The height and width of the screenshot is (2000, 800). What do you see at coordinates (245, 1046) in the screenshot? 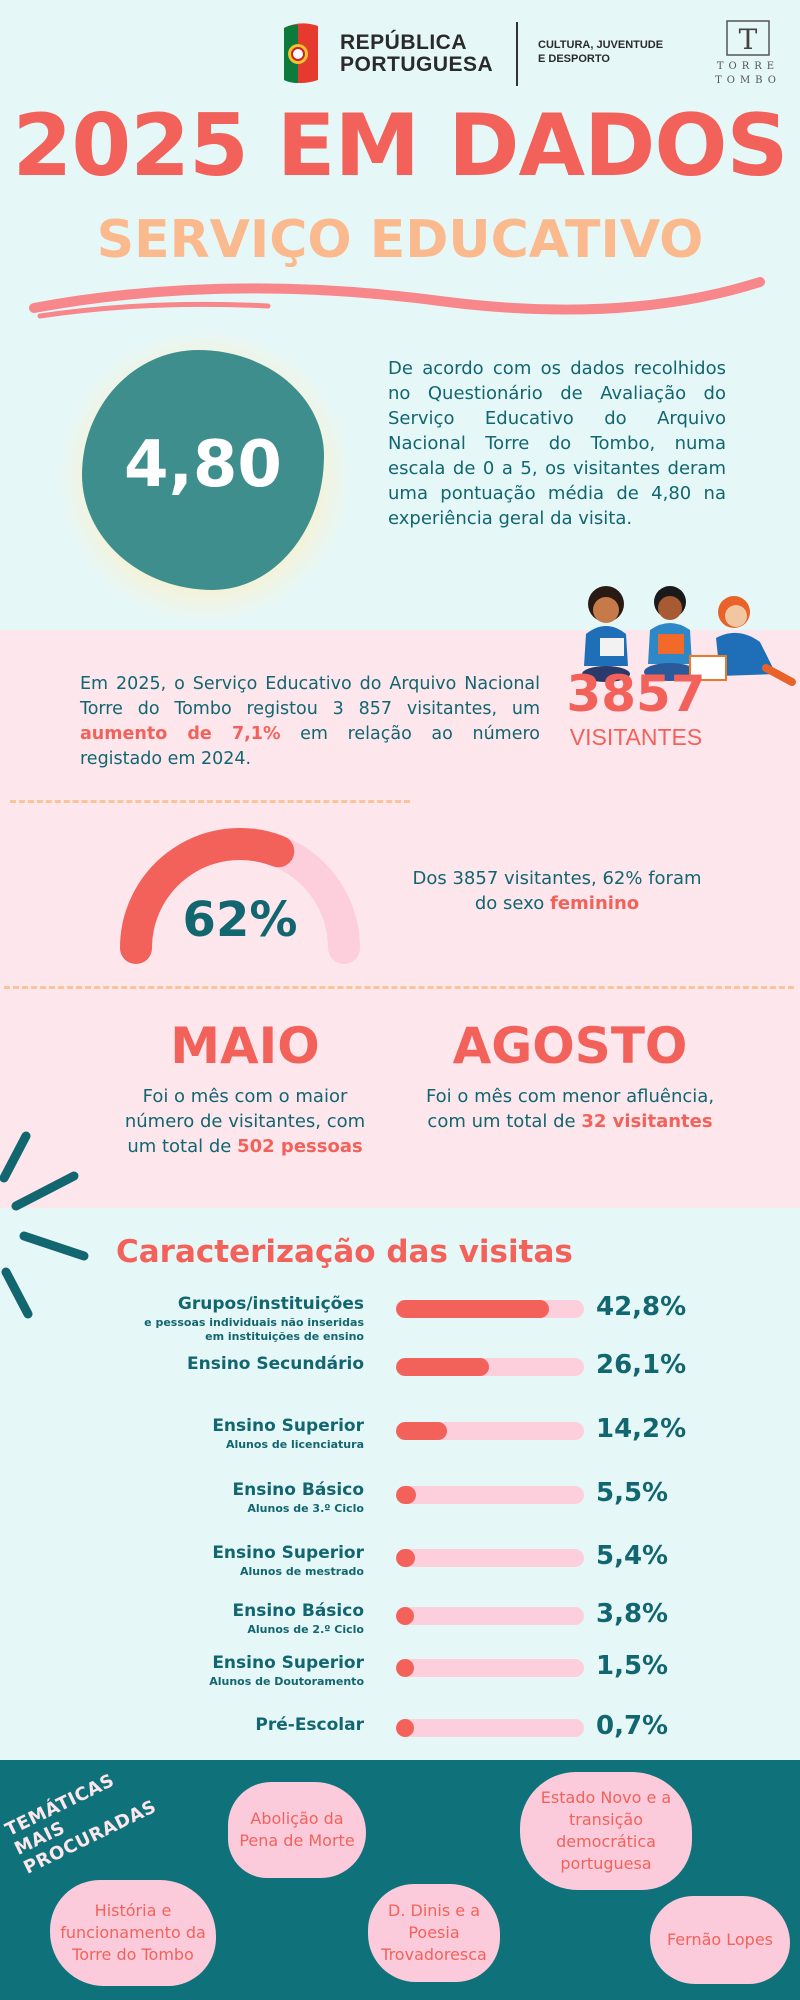
I see `max-month-title: MAIO` at bounding box center [245, 1046].